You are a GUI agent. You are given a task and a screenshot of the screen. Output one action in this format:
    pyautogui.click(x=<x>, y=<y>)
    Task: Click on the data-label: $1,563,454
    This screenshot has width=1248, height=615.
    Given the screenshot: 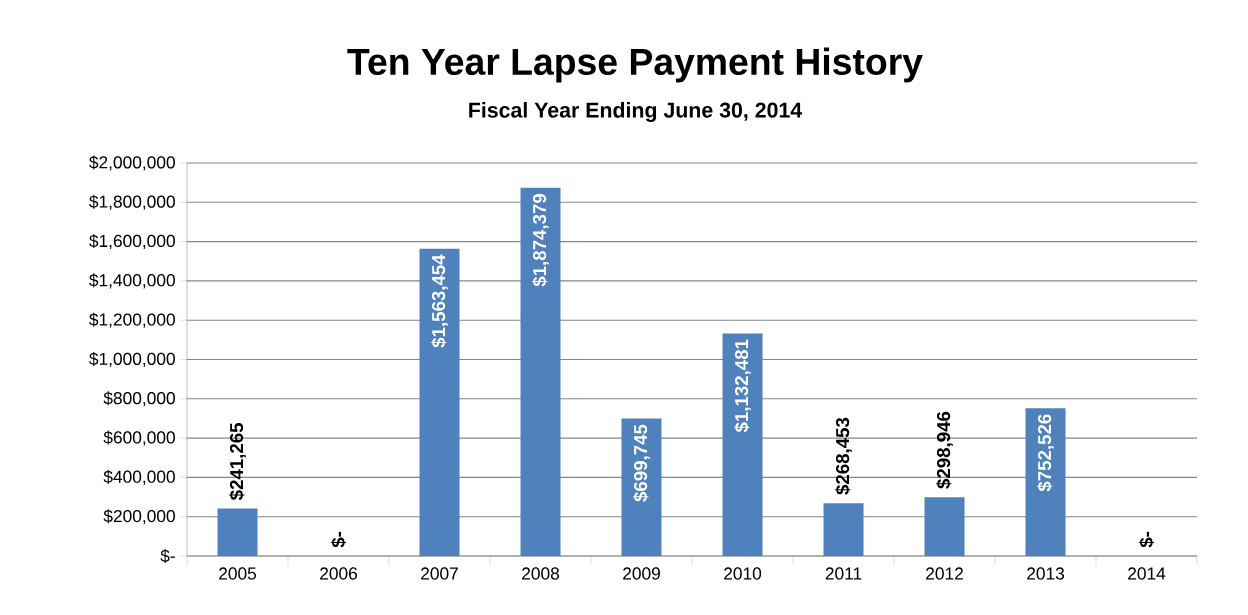 What is the action you would take?
    pyautogui.click(x=439, y=301)
    